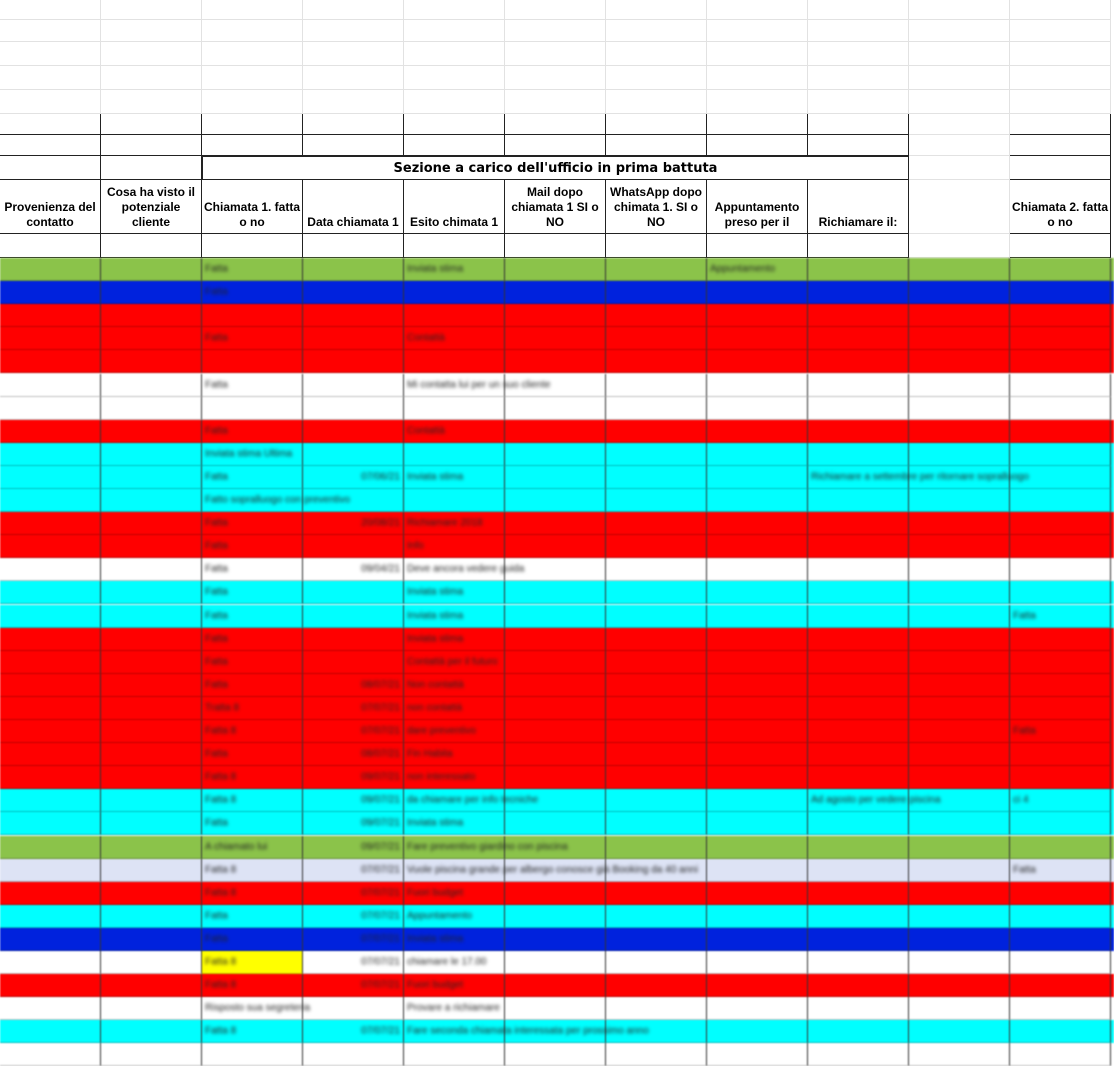 This screenshot has width=1114, height=1066. I want to click on column-header: Richiamare il:, so click(858, 207).